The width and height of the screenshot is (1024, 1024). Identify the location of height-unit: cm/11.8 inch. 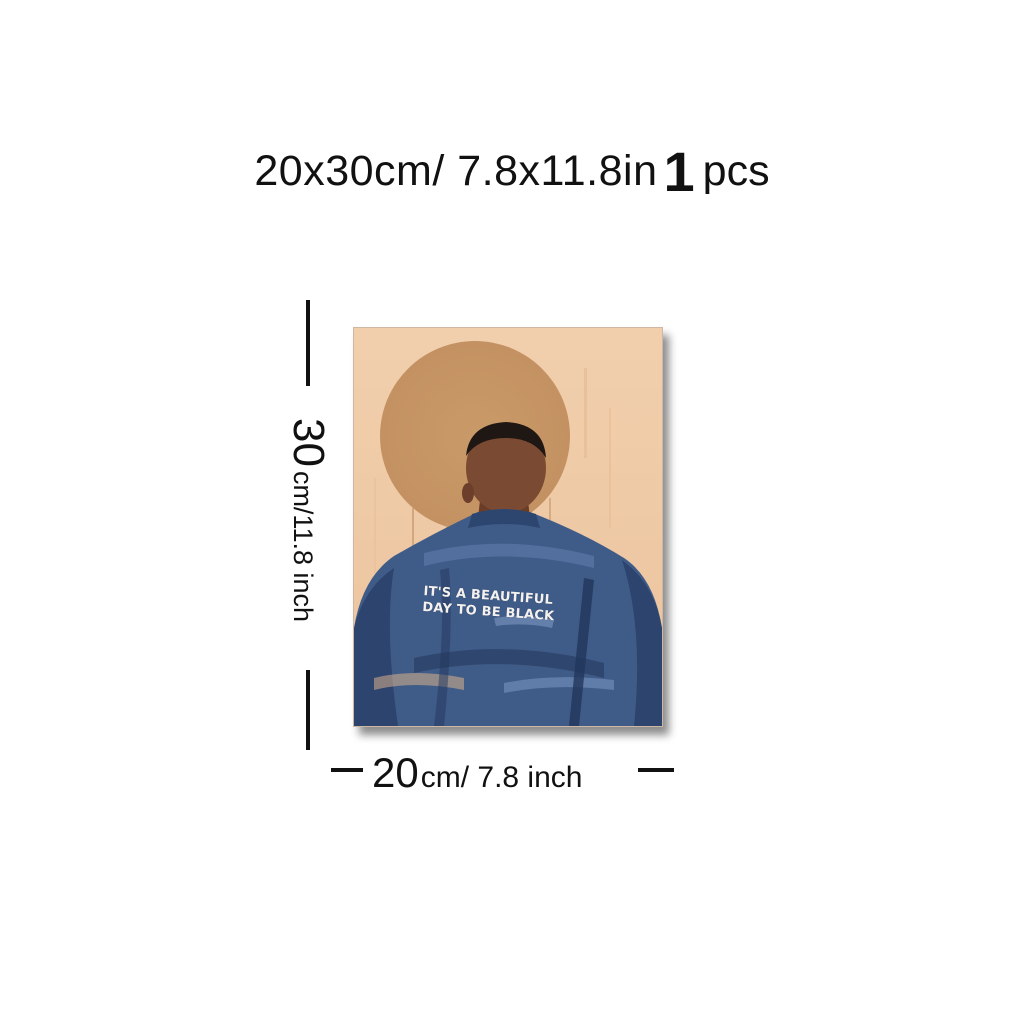
(303, 546).